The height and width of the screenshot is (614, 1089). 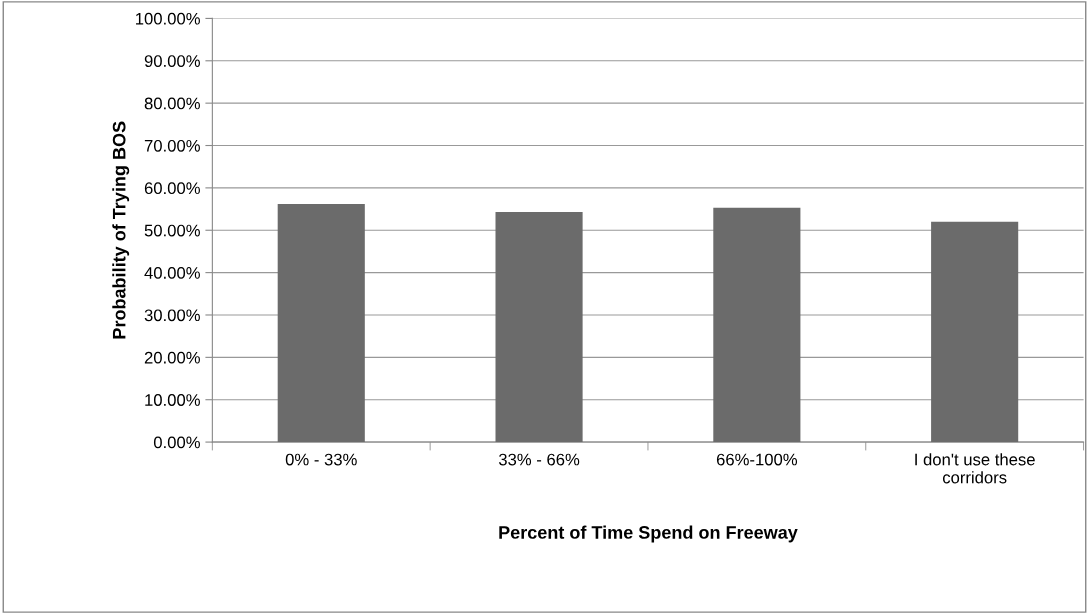 I want to click on x-tick-label: 33% - 66%, so click(x=539, y=459).